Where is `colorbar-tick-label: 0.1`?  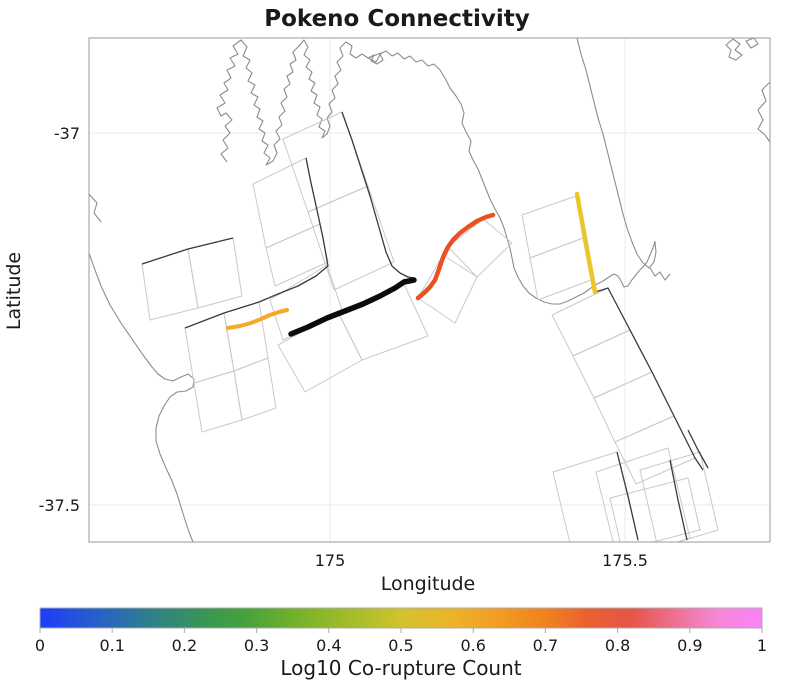
colorbar-tick-label: 0.1 is located at coordinates (111, 645).